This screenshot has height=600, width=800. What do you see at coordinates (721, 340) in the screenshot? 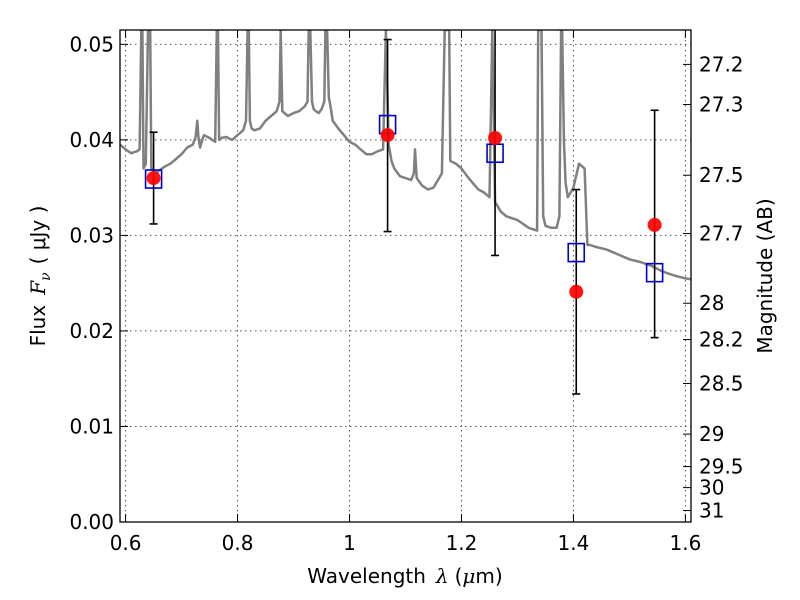
I see `mag-tick-label: 28.2` at bounding box center [721, 340].